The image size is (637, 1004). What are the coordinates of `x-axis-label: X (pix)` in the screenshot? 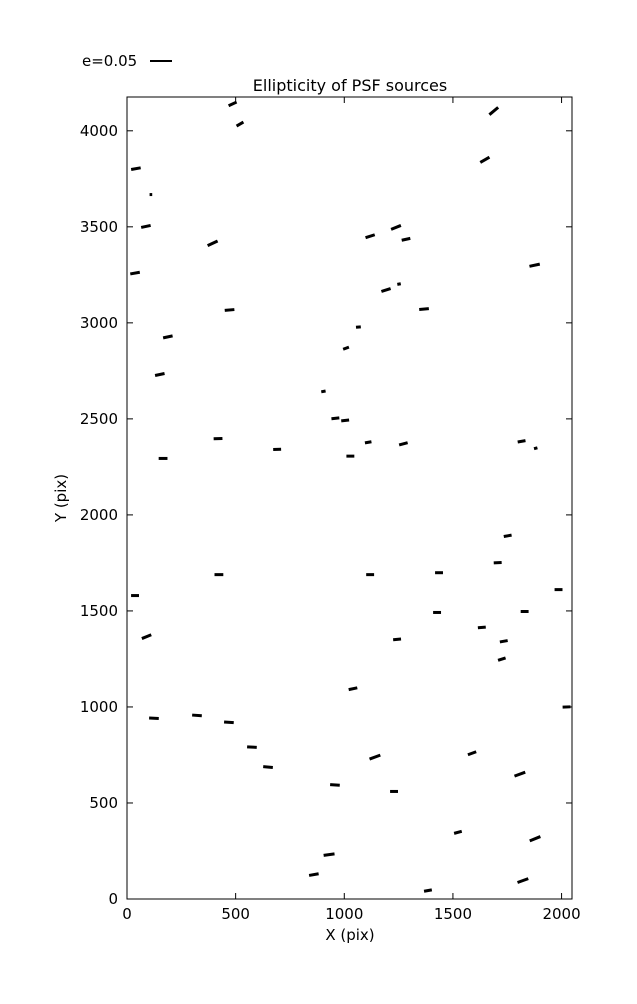 It's located at (349, 935).